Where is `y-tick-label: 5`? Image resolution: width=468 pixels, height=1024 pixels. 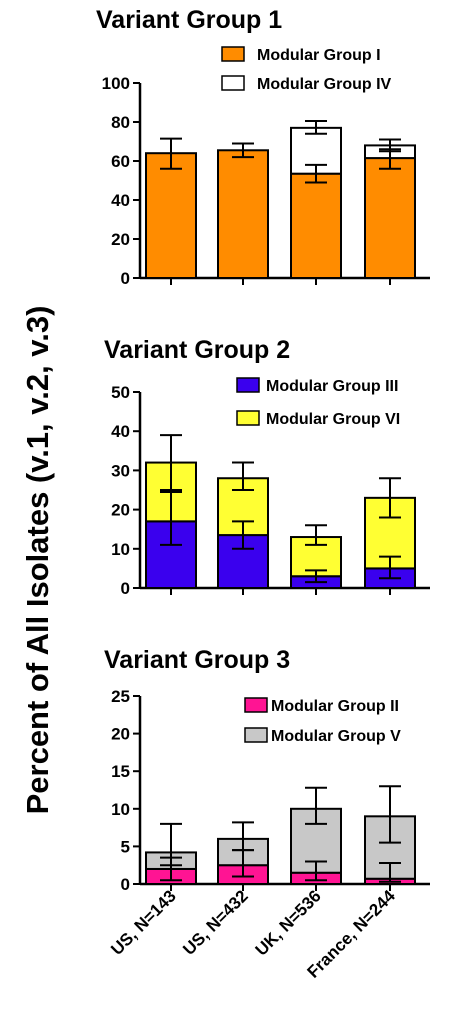 y-tick-label: 5 is located at coordinates (125, 846).